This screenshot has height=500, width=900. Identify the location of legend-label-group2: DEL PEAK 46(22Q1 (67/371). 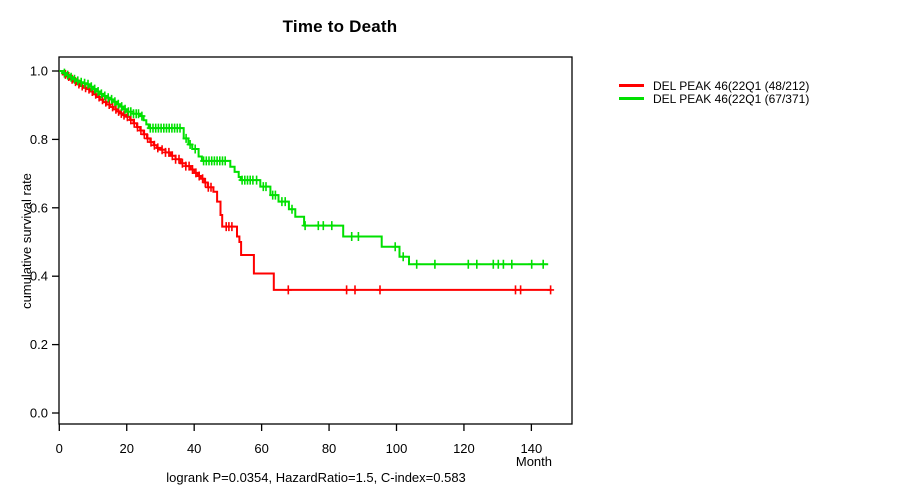
(731, 98).